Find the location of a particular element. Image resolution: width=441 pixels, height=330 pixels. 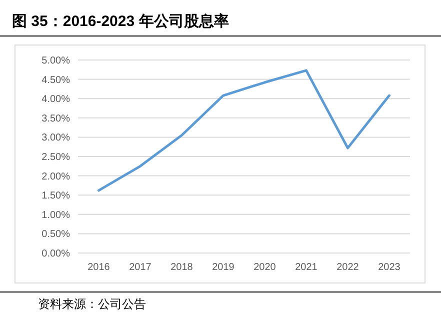

y-tick-label: 1.50% is located at coordinates (56, 196).